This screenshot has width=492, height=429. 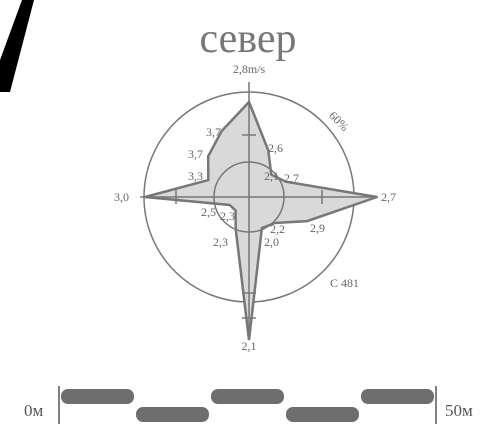 I want to click on label-nne: 2,6, so click(x=275, y=148).